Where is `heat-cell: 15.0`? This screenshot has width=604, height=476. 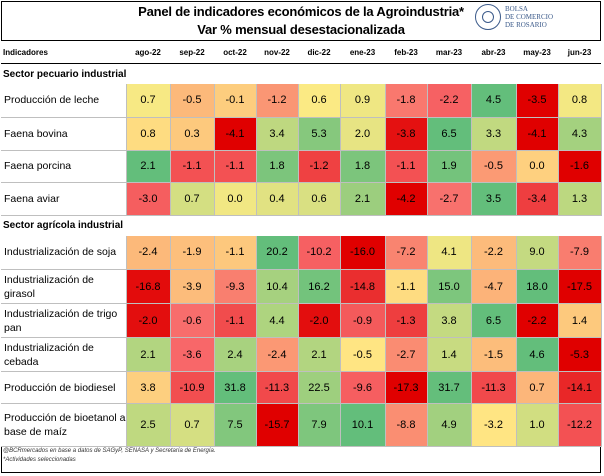 heat-cell: 15.0 is located at coordinates (449, 286).